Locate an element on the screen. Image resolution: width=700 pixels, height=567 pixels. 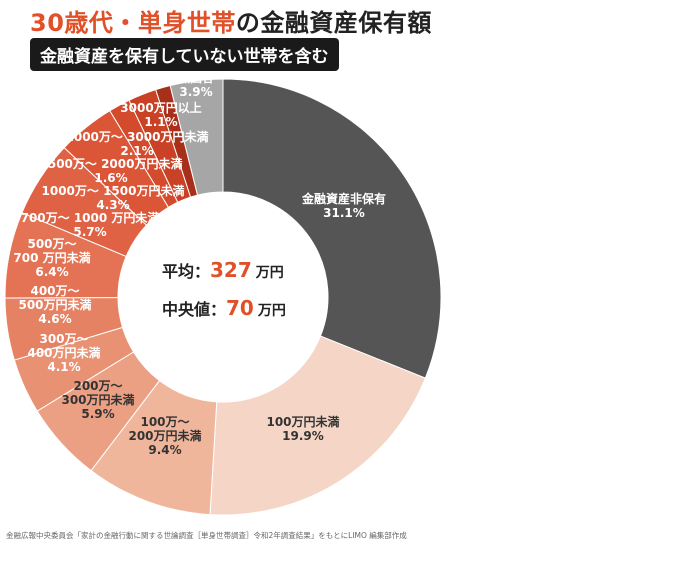
median-unit: 万円 is located at coordinates (271, 311).